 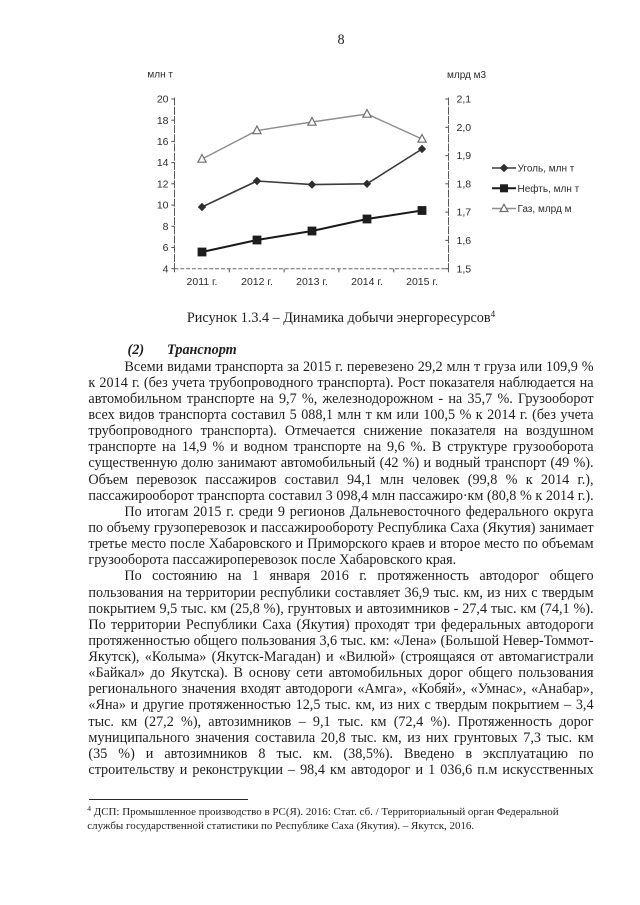 I want to click on svg-text: млн т, so click(x=160, y=75).